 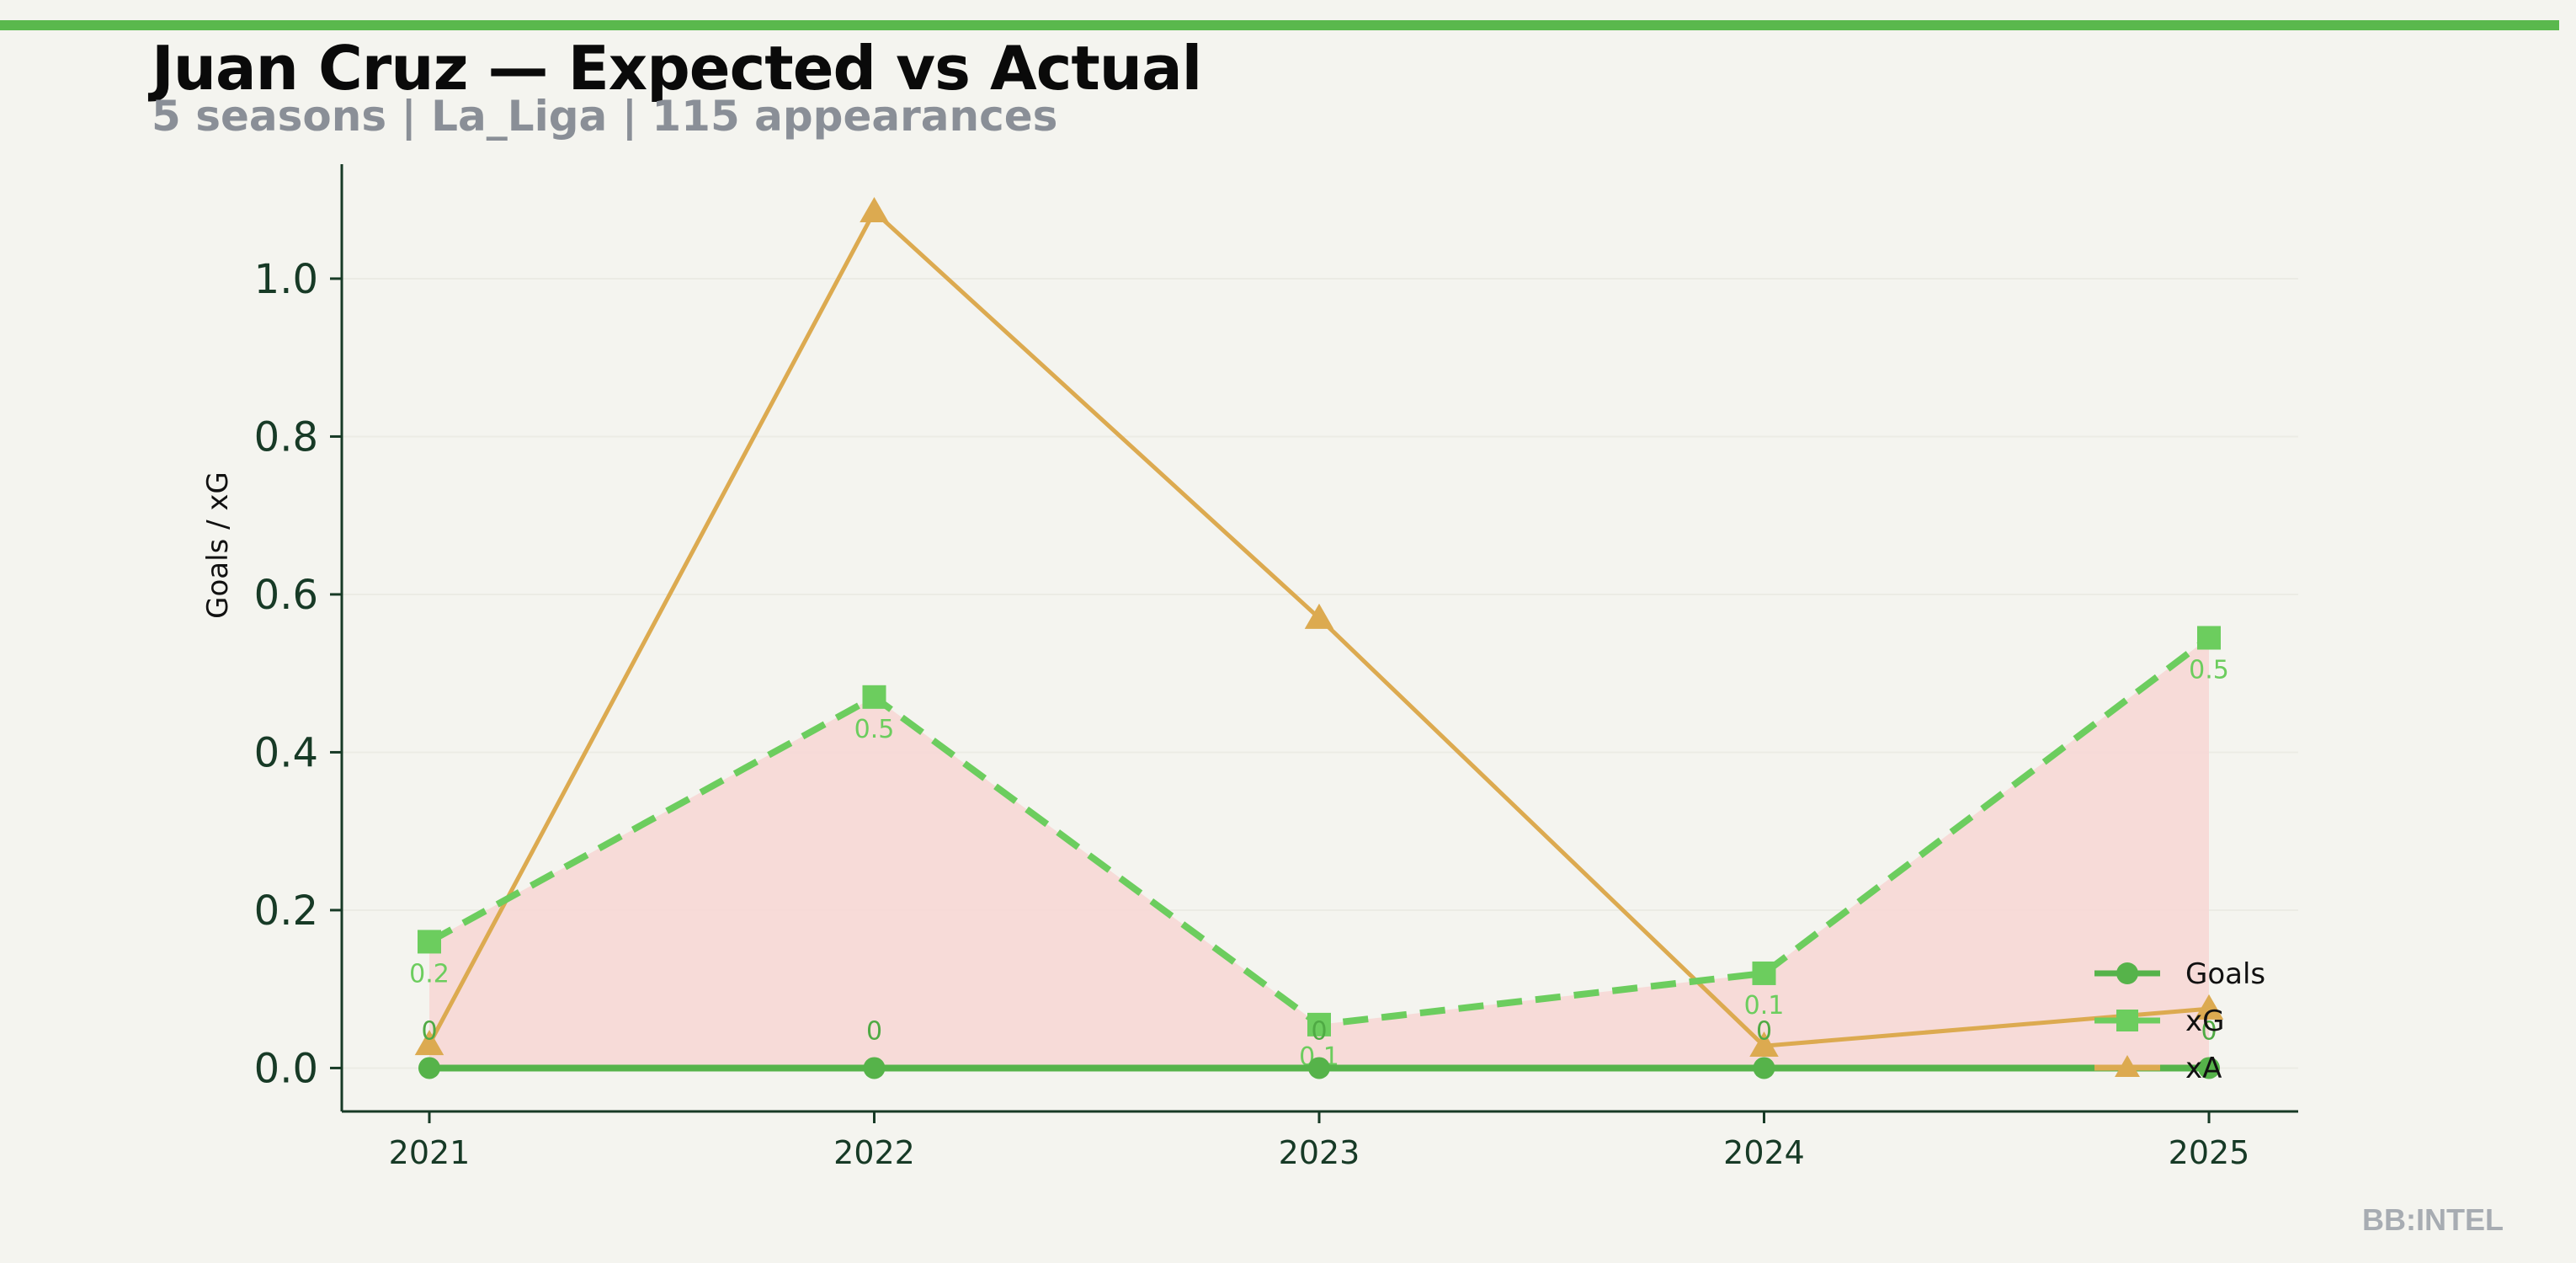 What do you see at coordinates (286, 1068) in the screenshot?
I see `y-tick-label: 0.0` at bounding box center [286, 1068].